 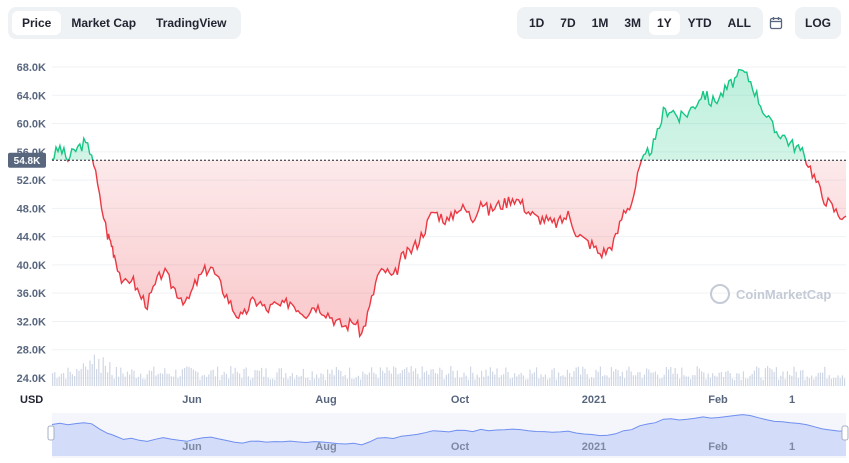 I want to click on navigator: Jun Aug Oct 2021 Feb 1, so click(x=448, y=435).